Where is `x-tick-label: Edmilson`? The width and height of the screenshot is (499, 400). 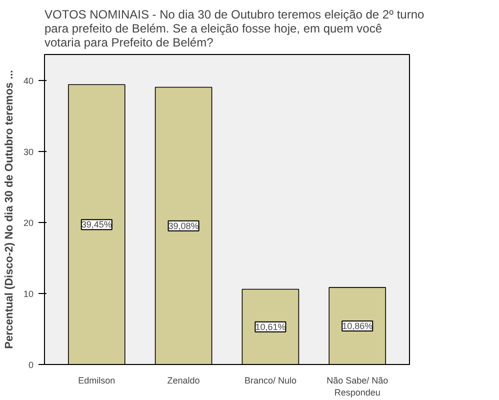
x-tick-label: Edmilson is located at coordinates (97, 381).